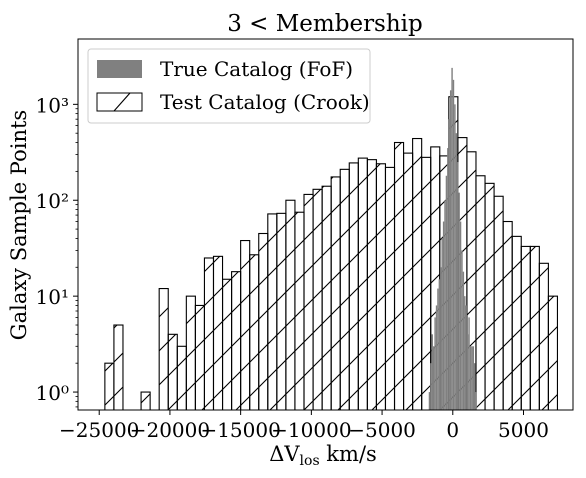  Describe the element at coordinates (452, 430) in the screenshot. I see `x-tick-label: 0` at that location.